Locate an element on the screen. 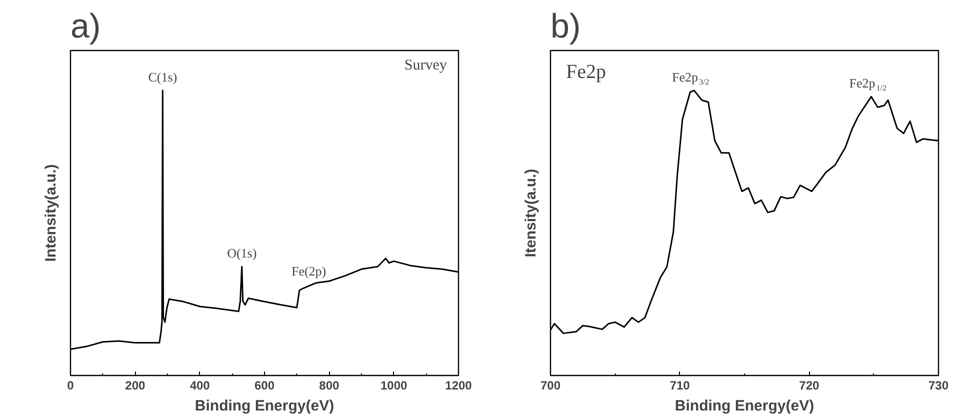 This screenshot has width=963, height=417. annotation: O(1s) is located at coordinates (242, 253).